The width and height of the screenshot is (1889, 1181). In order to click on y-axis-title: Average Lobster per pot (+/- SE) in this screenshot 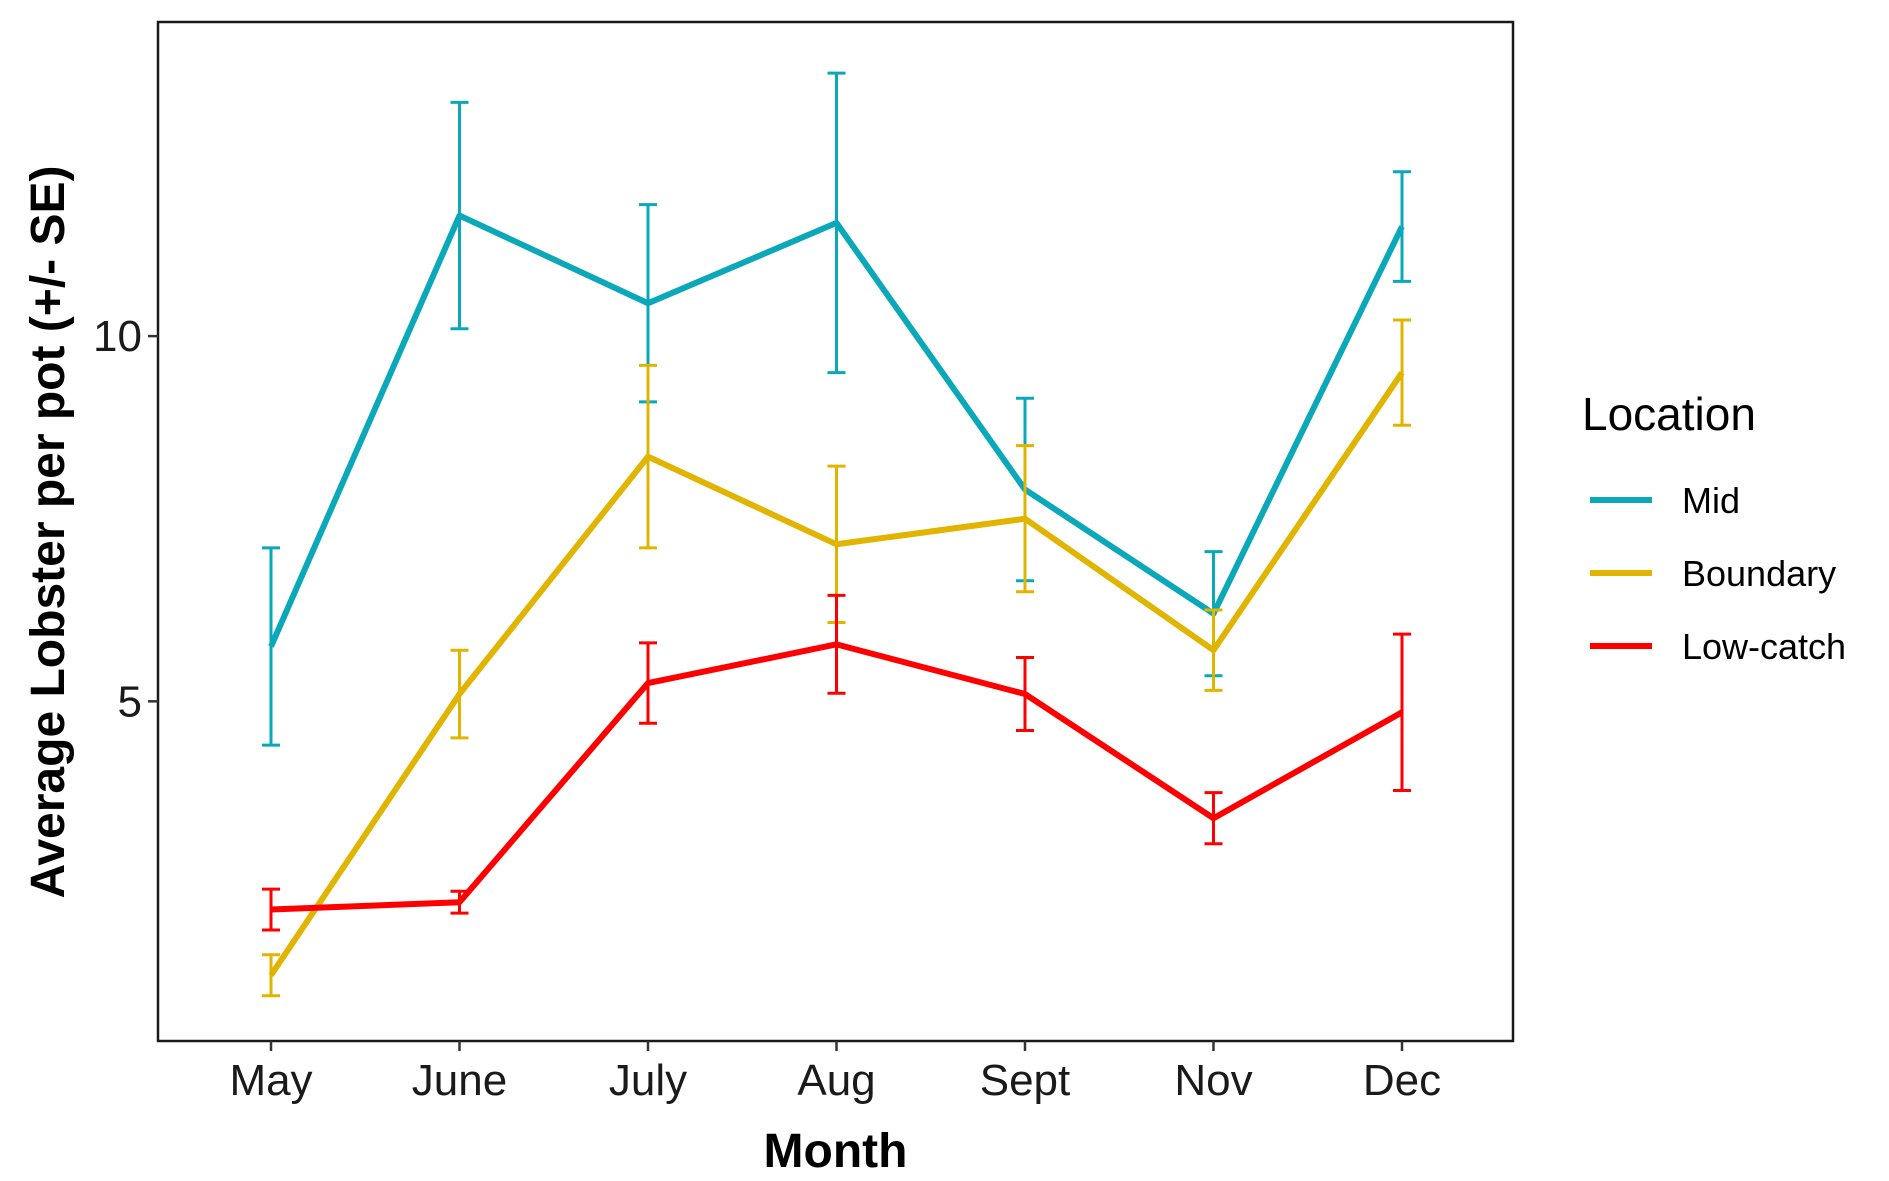, I will do `click(48, 531)`.